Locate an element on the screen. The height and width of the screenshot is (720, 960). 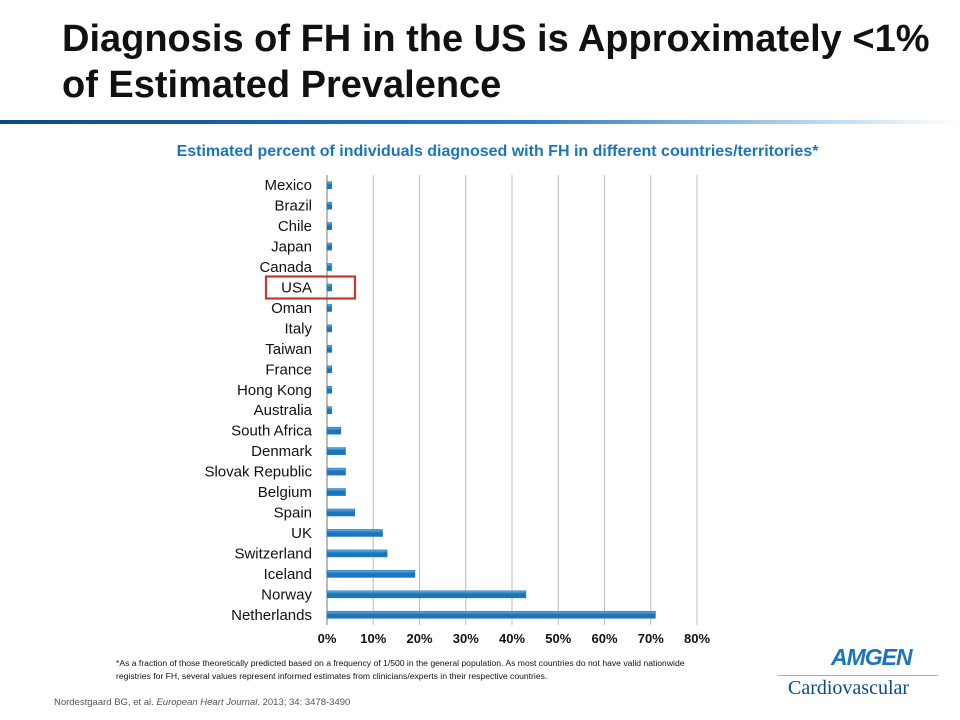
citation-authors: Nordestgaard BG, et al. is located at coordinates (105, 702).